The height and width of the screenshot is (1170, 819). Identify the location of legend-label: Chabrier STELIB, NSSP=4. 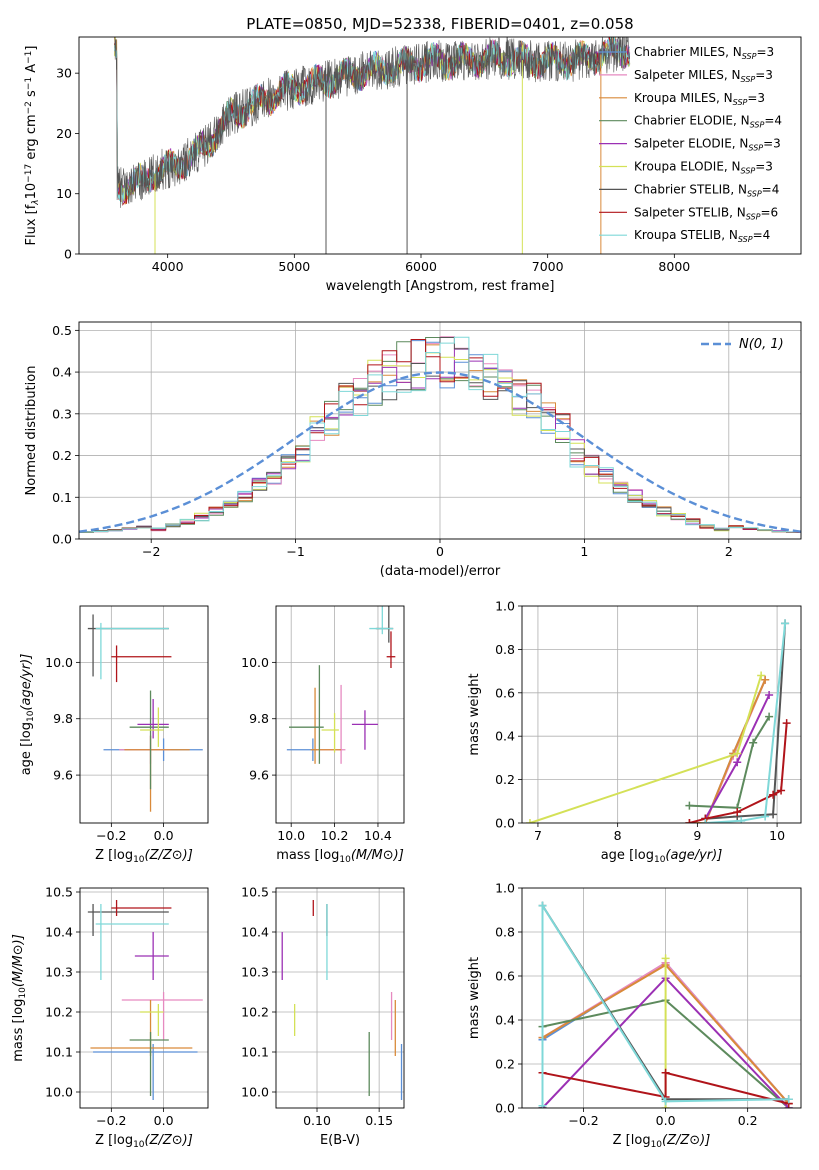
(706, 190).